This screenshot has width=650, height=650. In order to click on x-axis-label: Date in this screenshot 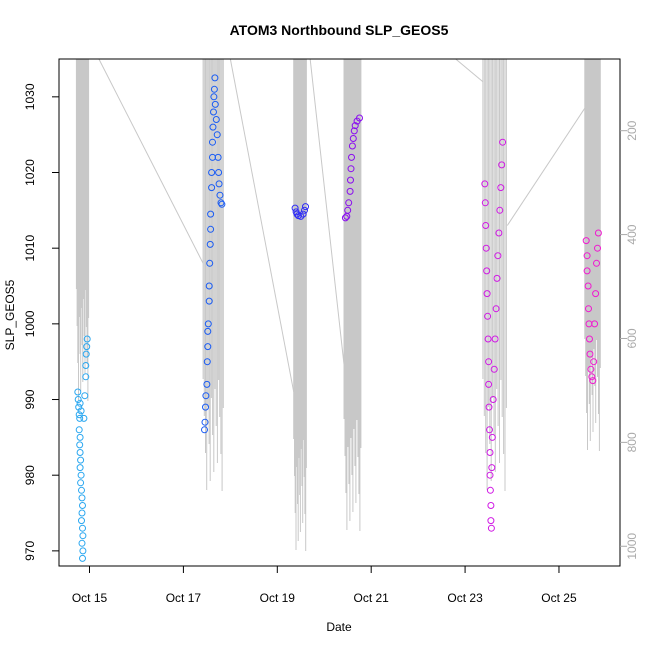, I will do `click(339, 627)`.